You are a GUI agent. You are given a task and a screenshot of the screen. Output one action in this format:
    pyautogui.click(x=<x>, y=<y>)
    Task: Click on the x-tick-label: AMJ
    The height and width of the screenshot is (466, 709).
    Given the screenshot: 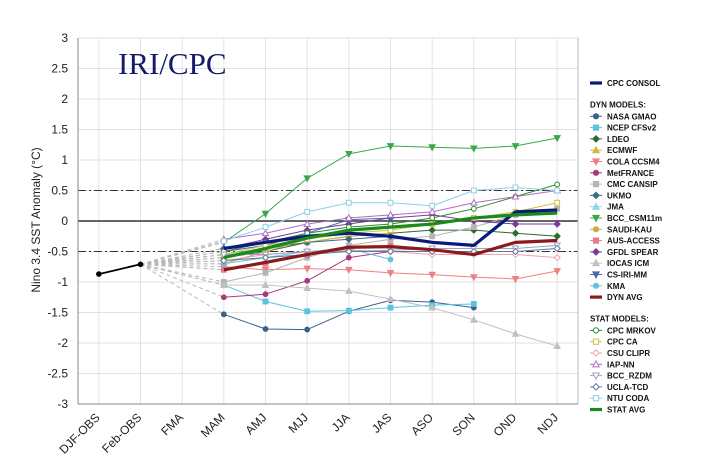 What is the action you would take?
    pyautogui.click(x=256, y=423)
    